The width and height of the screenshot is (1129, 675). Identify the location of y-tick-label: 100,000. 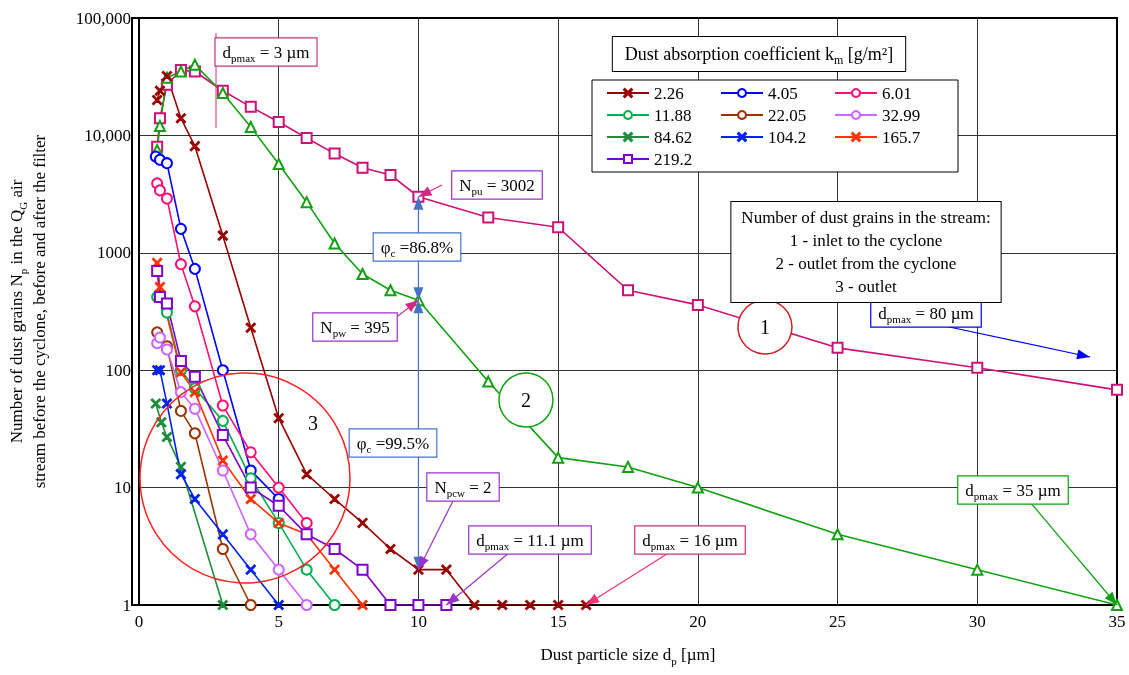
(103, 18).